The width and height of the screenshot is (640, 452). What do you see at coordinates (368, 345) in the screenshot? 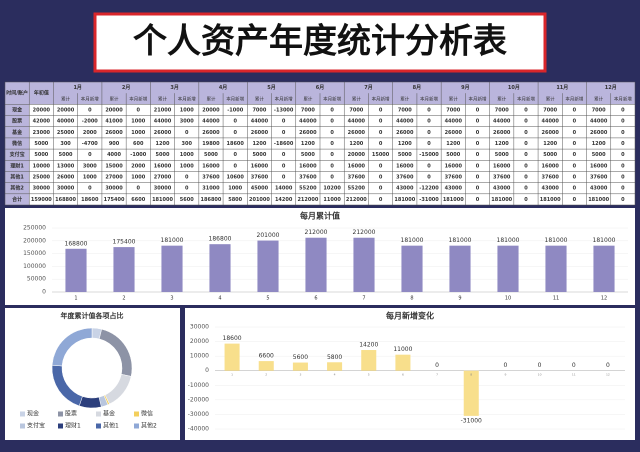
I see `data-label: 14200` at bounding box center [368, 345].